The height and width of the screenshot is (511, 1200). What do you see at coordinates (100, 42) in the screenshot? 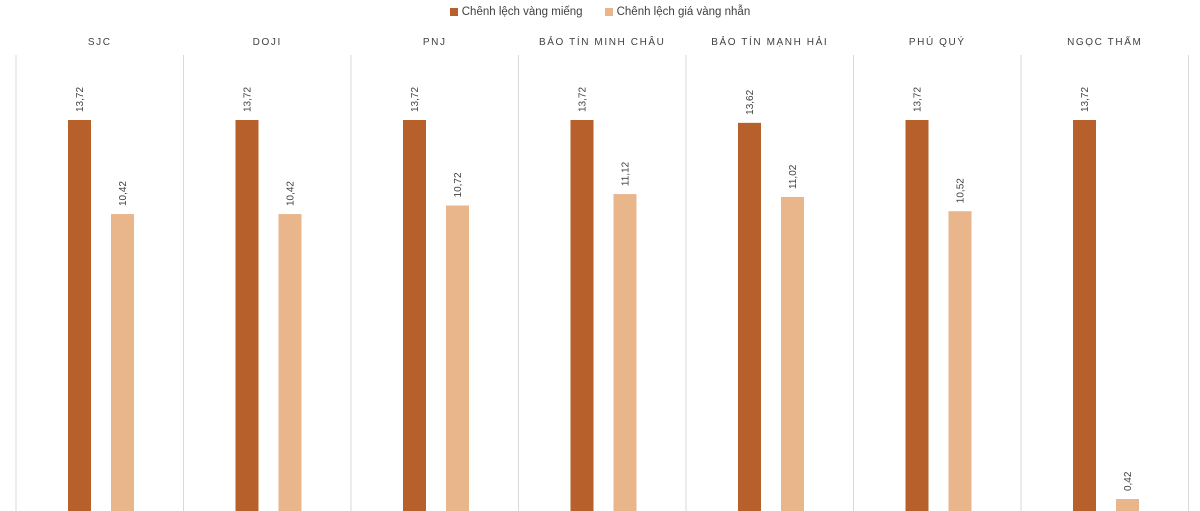
I see `category-label: SJC` at bounding box center [100, 42].